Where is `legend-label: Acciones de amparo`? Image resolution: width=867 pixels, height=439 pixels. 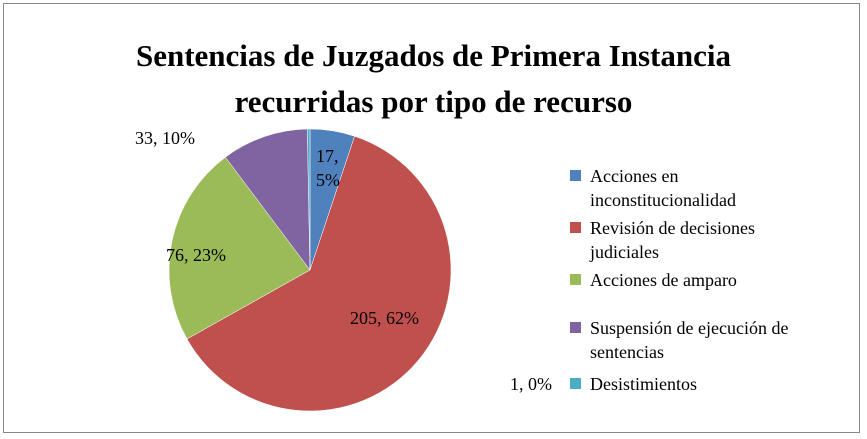
legend-label: Acciones de amparo is located at coordinates (663, 280).